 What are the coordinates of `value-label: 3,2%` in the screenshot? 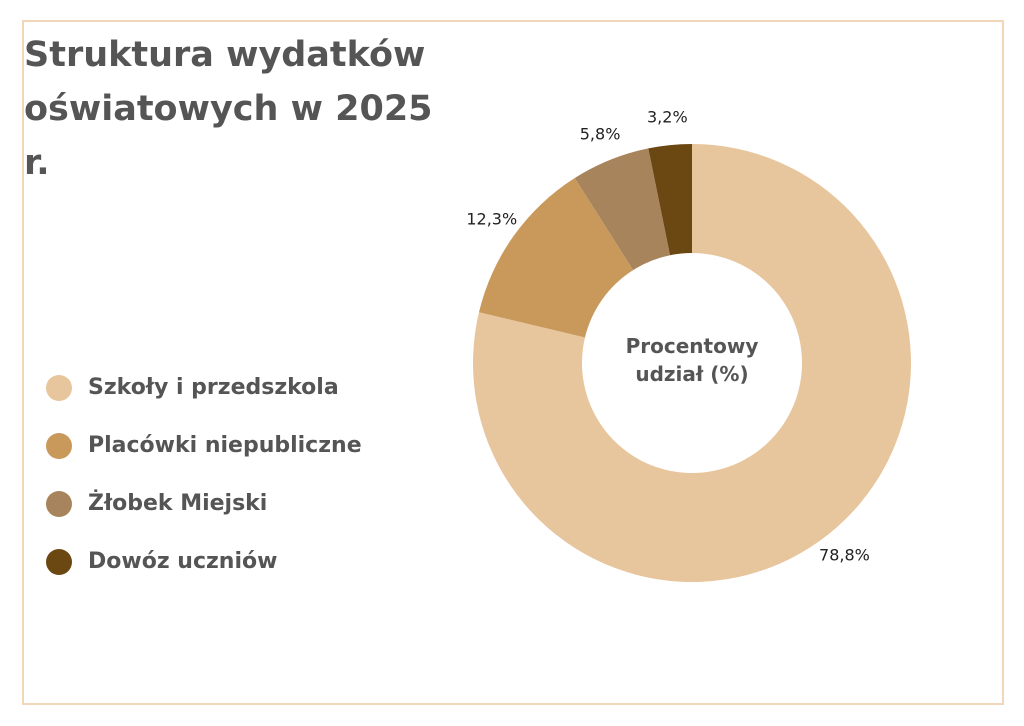 It's located at (667, 117).